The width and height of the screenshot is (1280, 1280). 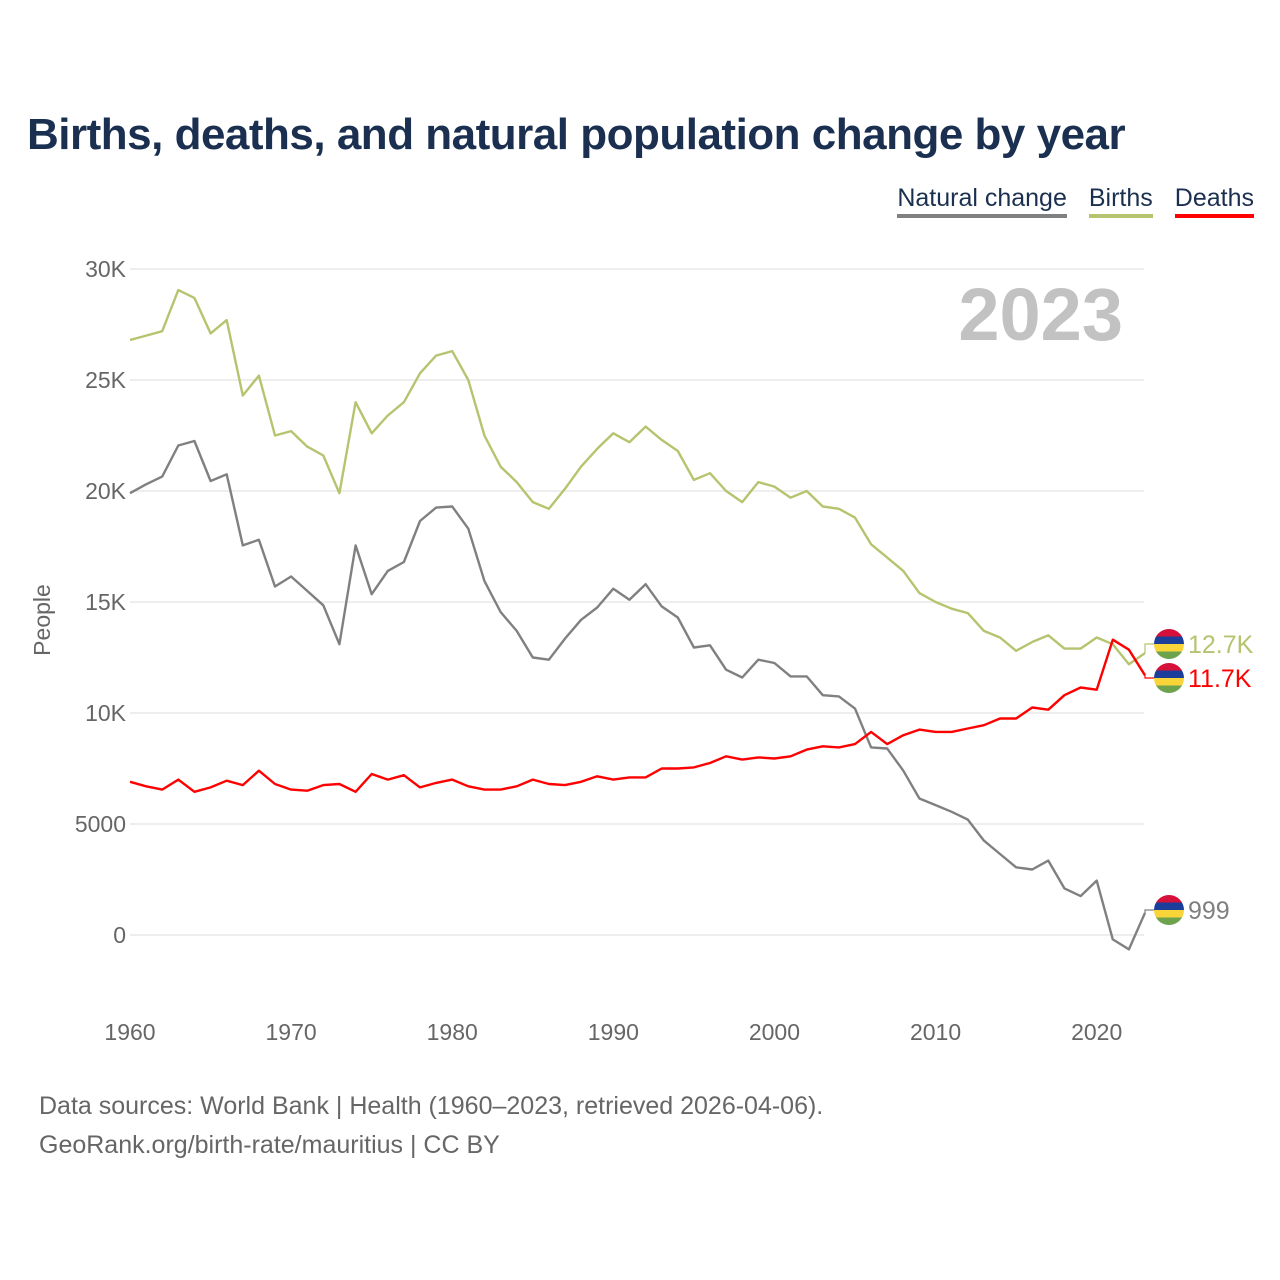 What do you see at coordinates (1096, 1032) in the screenshot?
I see `x-tick-label: 2020` at bounding box center [1096, 1032].